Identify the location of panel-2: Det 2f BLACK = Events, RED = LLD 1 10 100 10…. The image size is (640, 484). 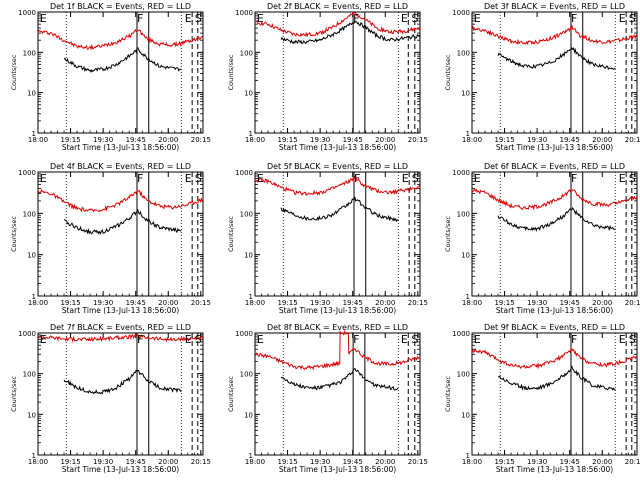
(327, 77).